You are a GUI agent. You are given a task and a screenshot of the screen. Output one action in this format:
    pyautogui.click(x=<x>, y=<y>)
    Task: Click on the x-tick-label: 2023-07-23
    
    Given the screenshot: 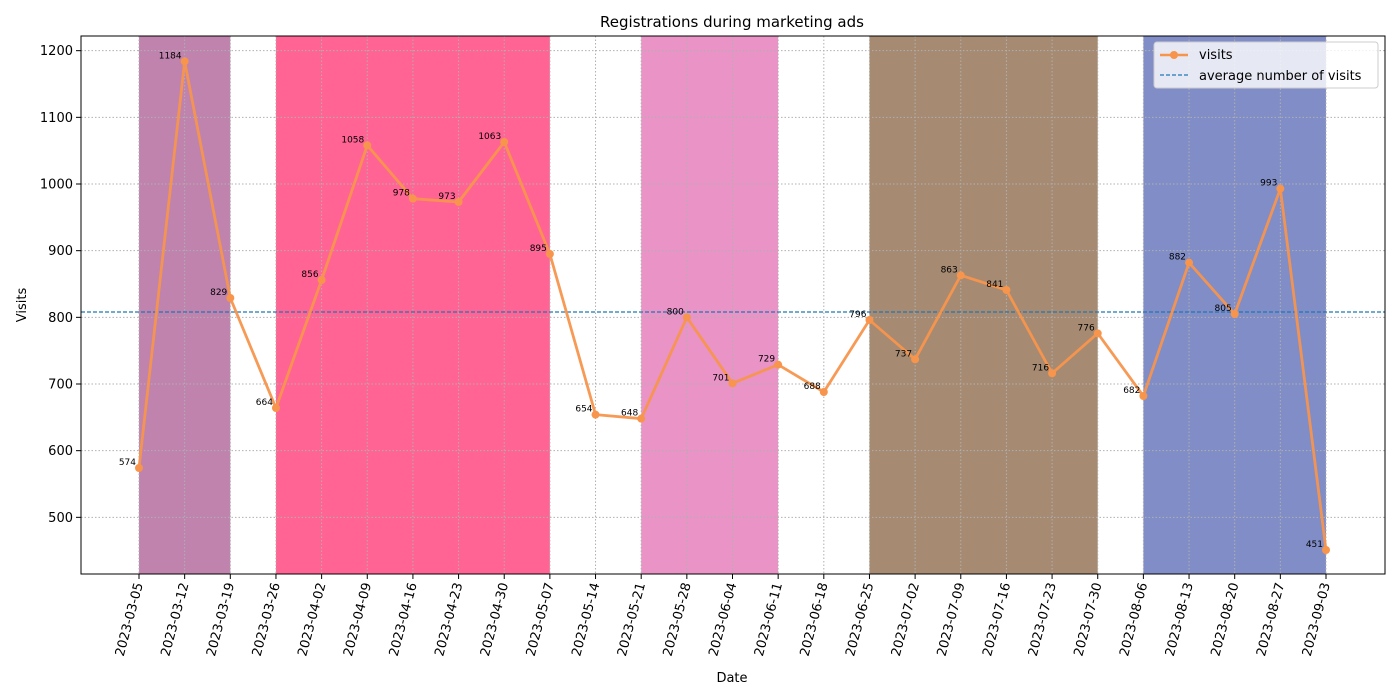 What is the action you would take?
    pyautogui.click(x=1043, y=619)
    